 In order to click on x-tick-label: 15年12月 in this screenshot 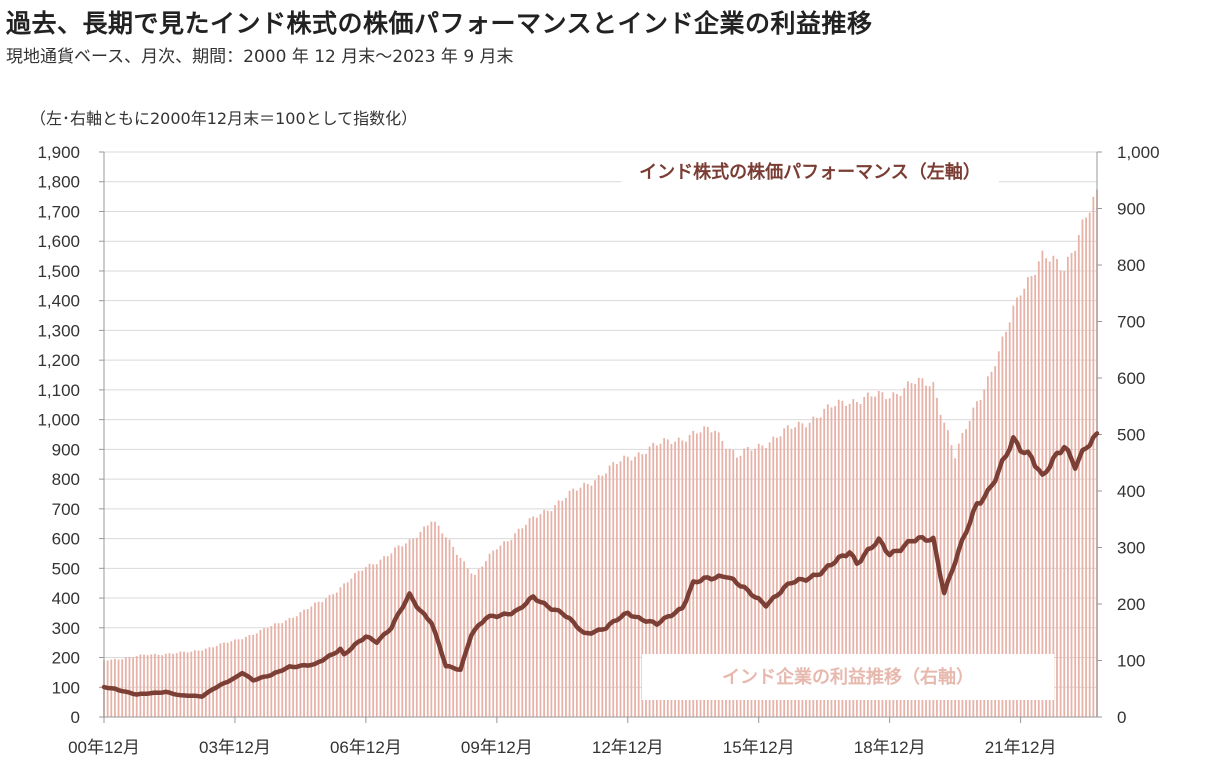, I will do `click(759, 747)`.